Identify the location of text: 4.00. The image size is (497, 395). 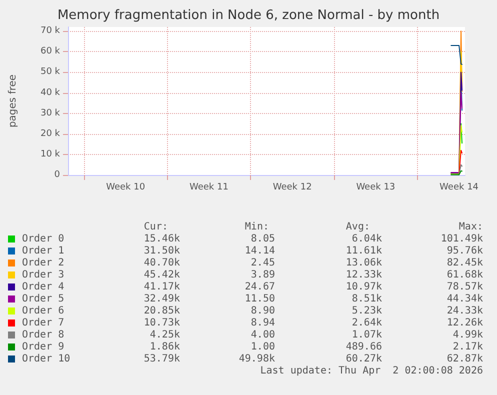
(262, 335).